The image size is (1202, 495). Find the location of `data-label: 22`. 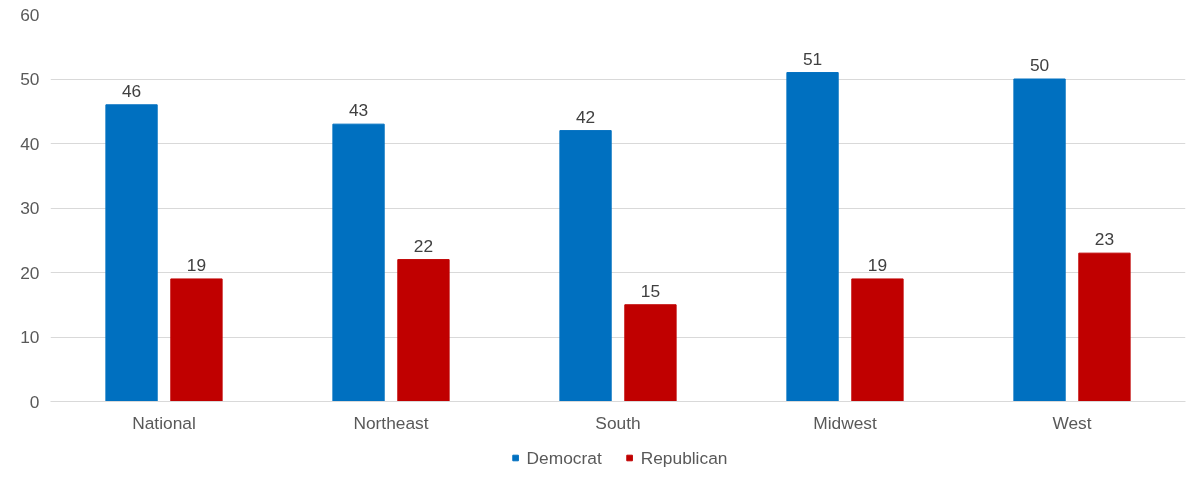

data-label: 22 is located at coordinates (423, 245).